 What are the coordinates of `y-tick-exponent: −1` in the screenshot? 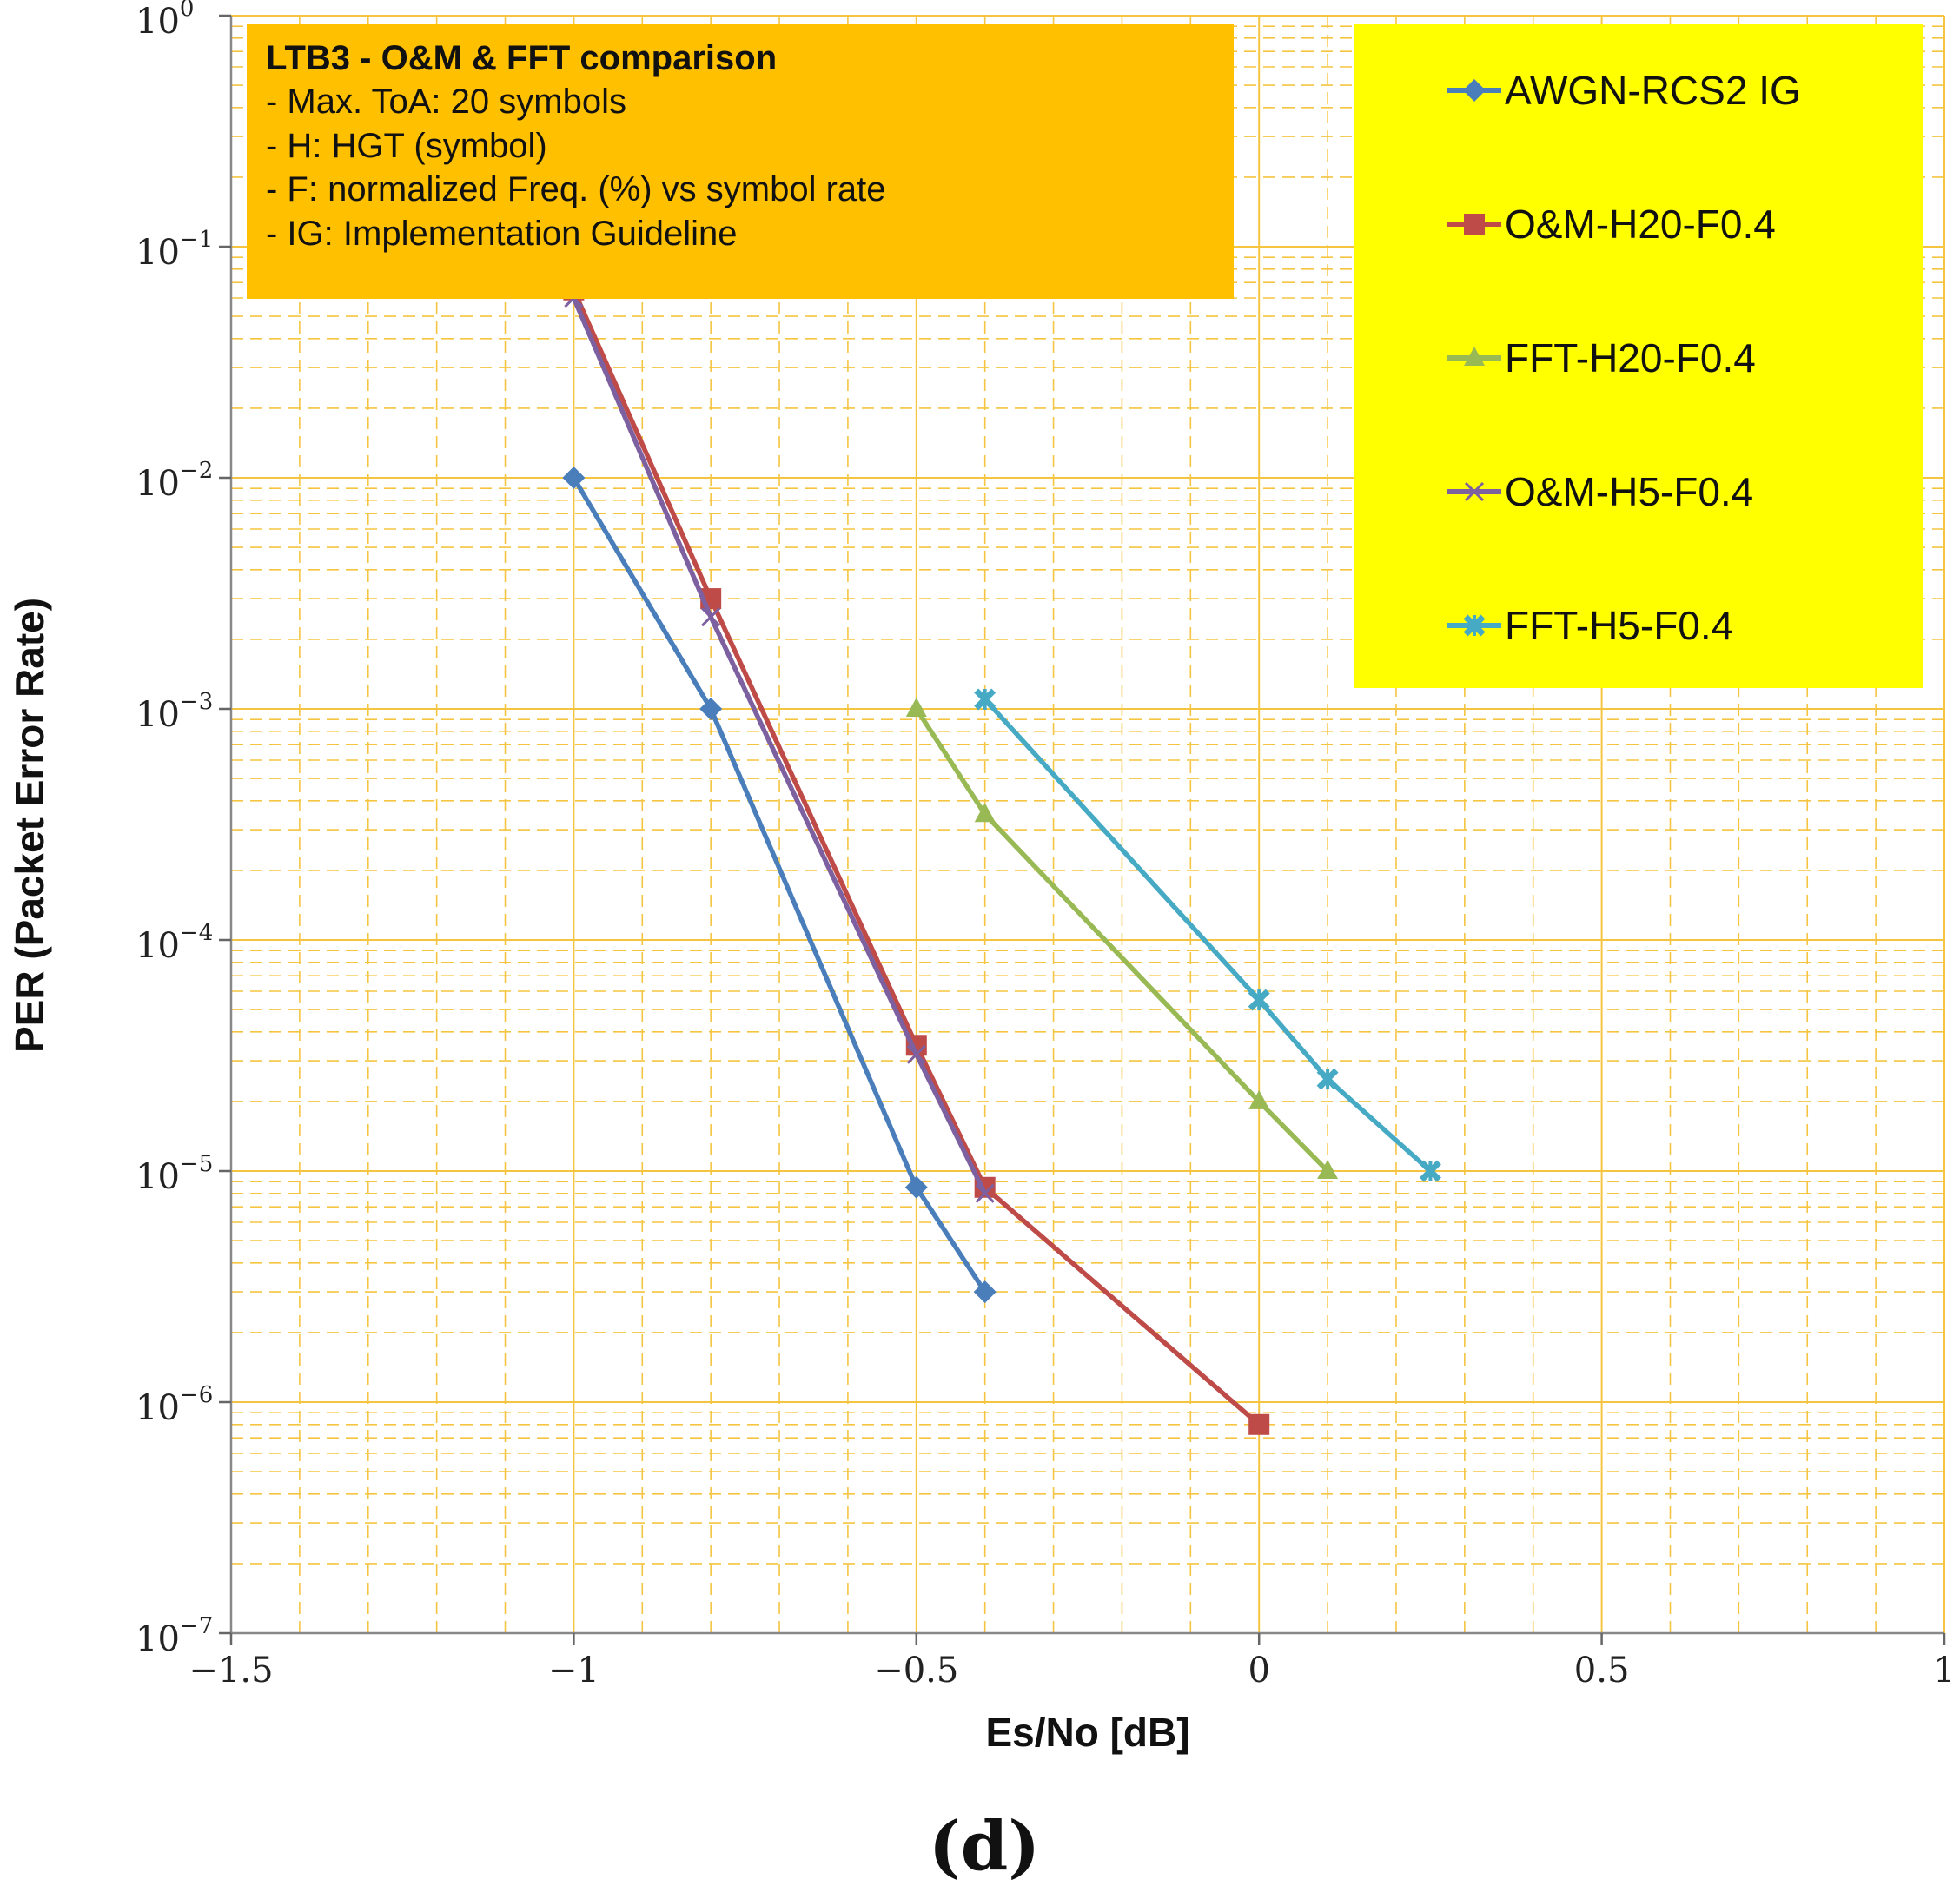 It's located at (196, 240).